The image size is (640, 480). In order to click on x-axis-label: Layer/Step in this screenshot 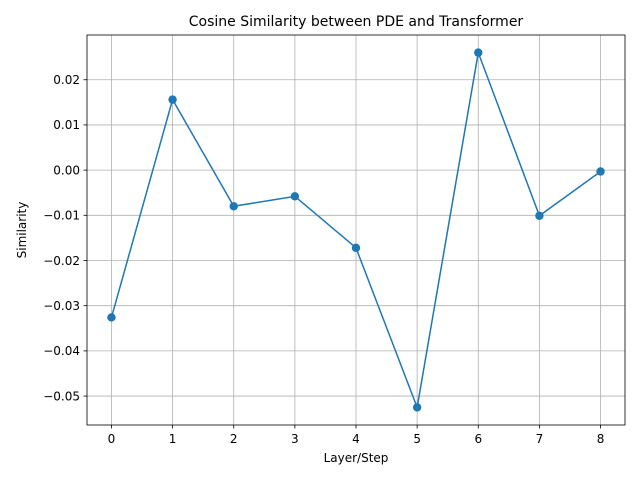, I will do `click(356, 458)`.